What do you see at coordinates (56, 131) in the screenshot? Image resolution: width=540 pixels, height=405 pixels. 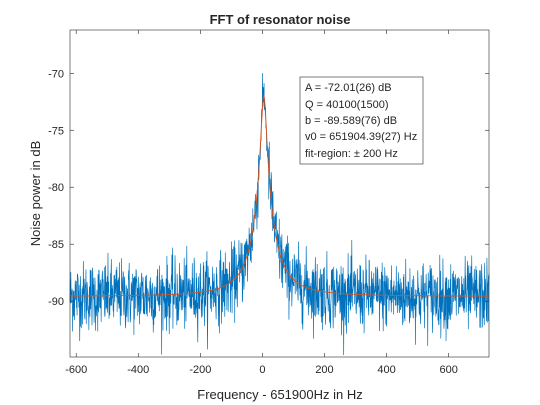 I see `y-tick-label: -75` at bounding box center [56, 131].